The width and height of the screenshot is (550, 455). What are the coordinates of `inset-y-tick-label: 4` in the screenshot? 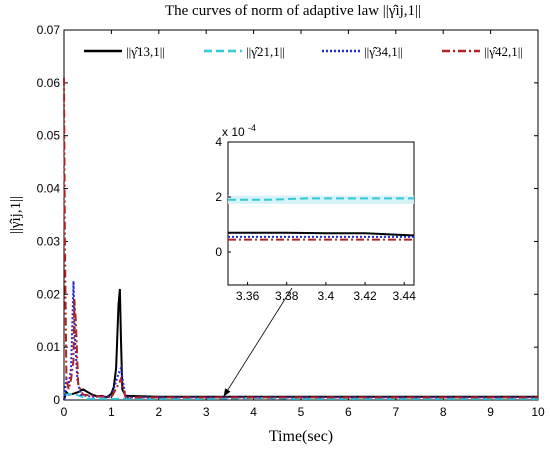 It's located at (218, 142).